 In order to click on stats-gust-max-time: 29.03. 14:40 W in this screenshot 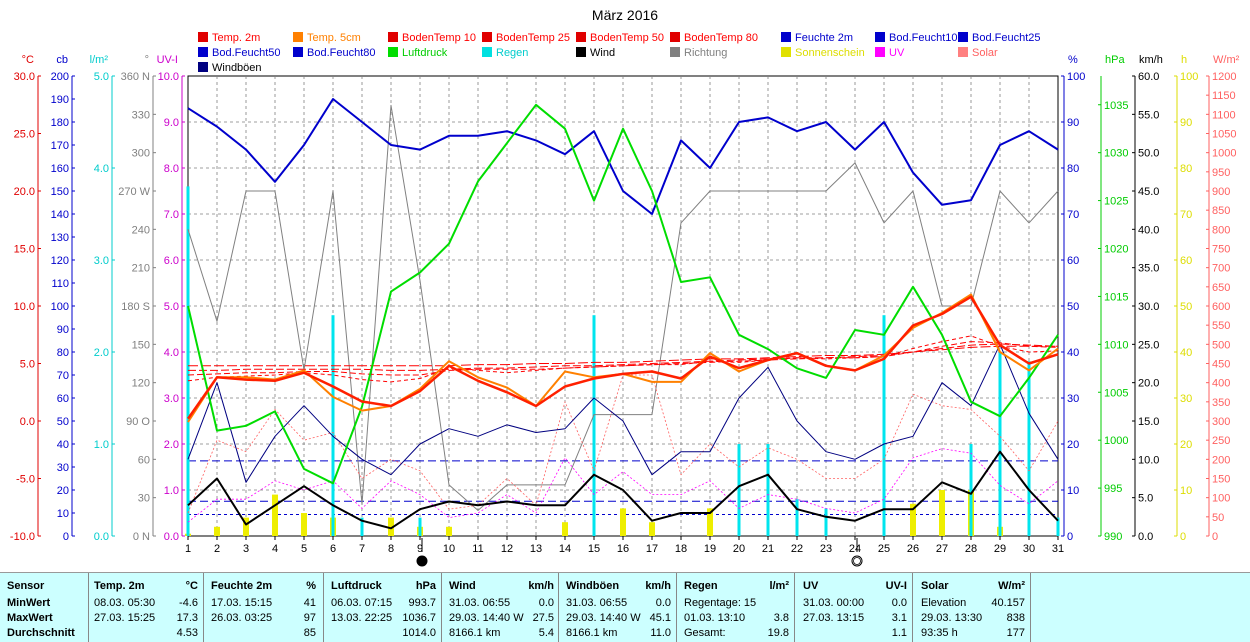, I will do `click(603, 618)`.